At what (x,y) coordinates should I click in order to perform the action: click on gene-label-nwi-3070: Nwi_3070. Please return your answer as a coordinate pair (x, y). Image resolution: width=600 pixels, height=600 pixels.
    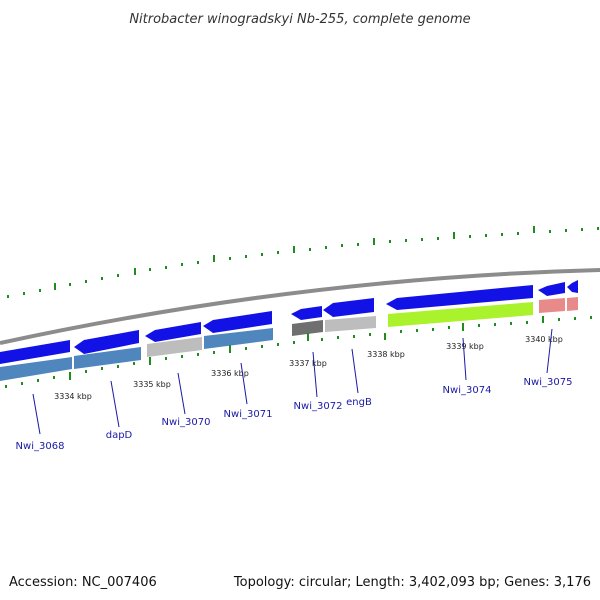
    Looking at the image, I should click on (186, 422).